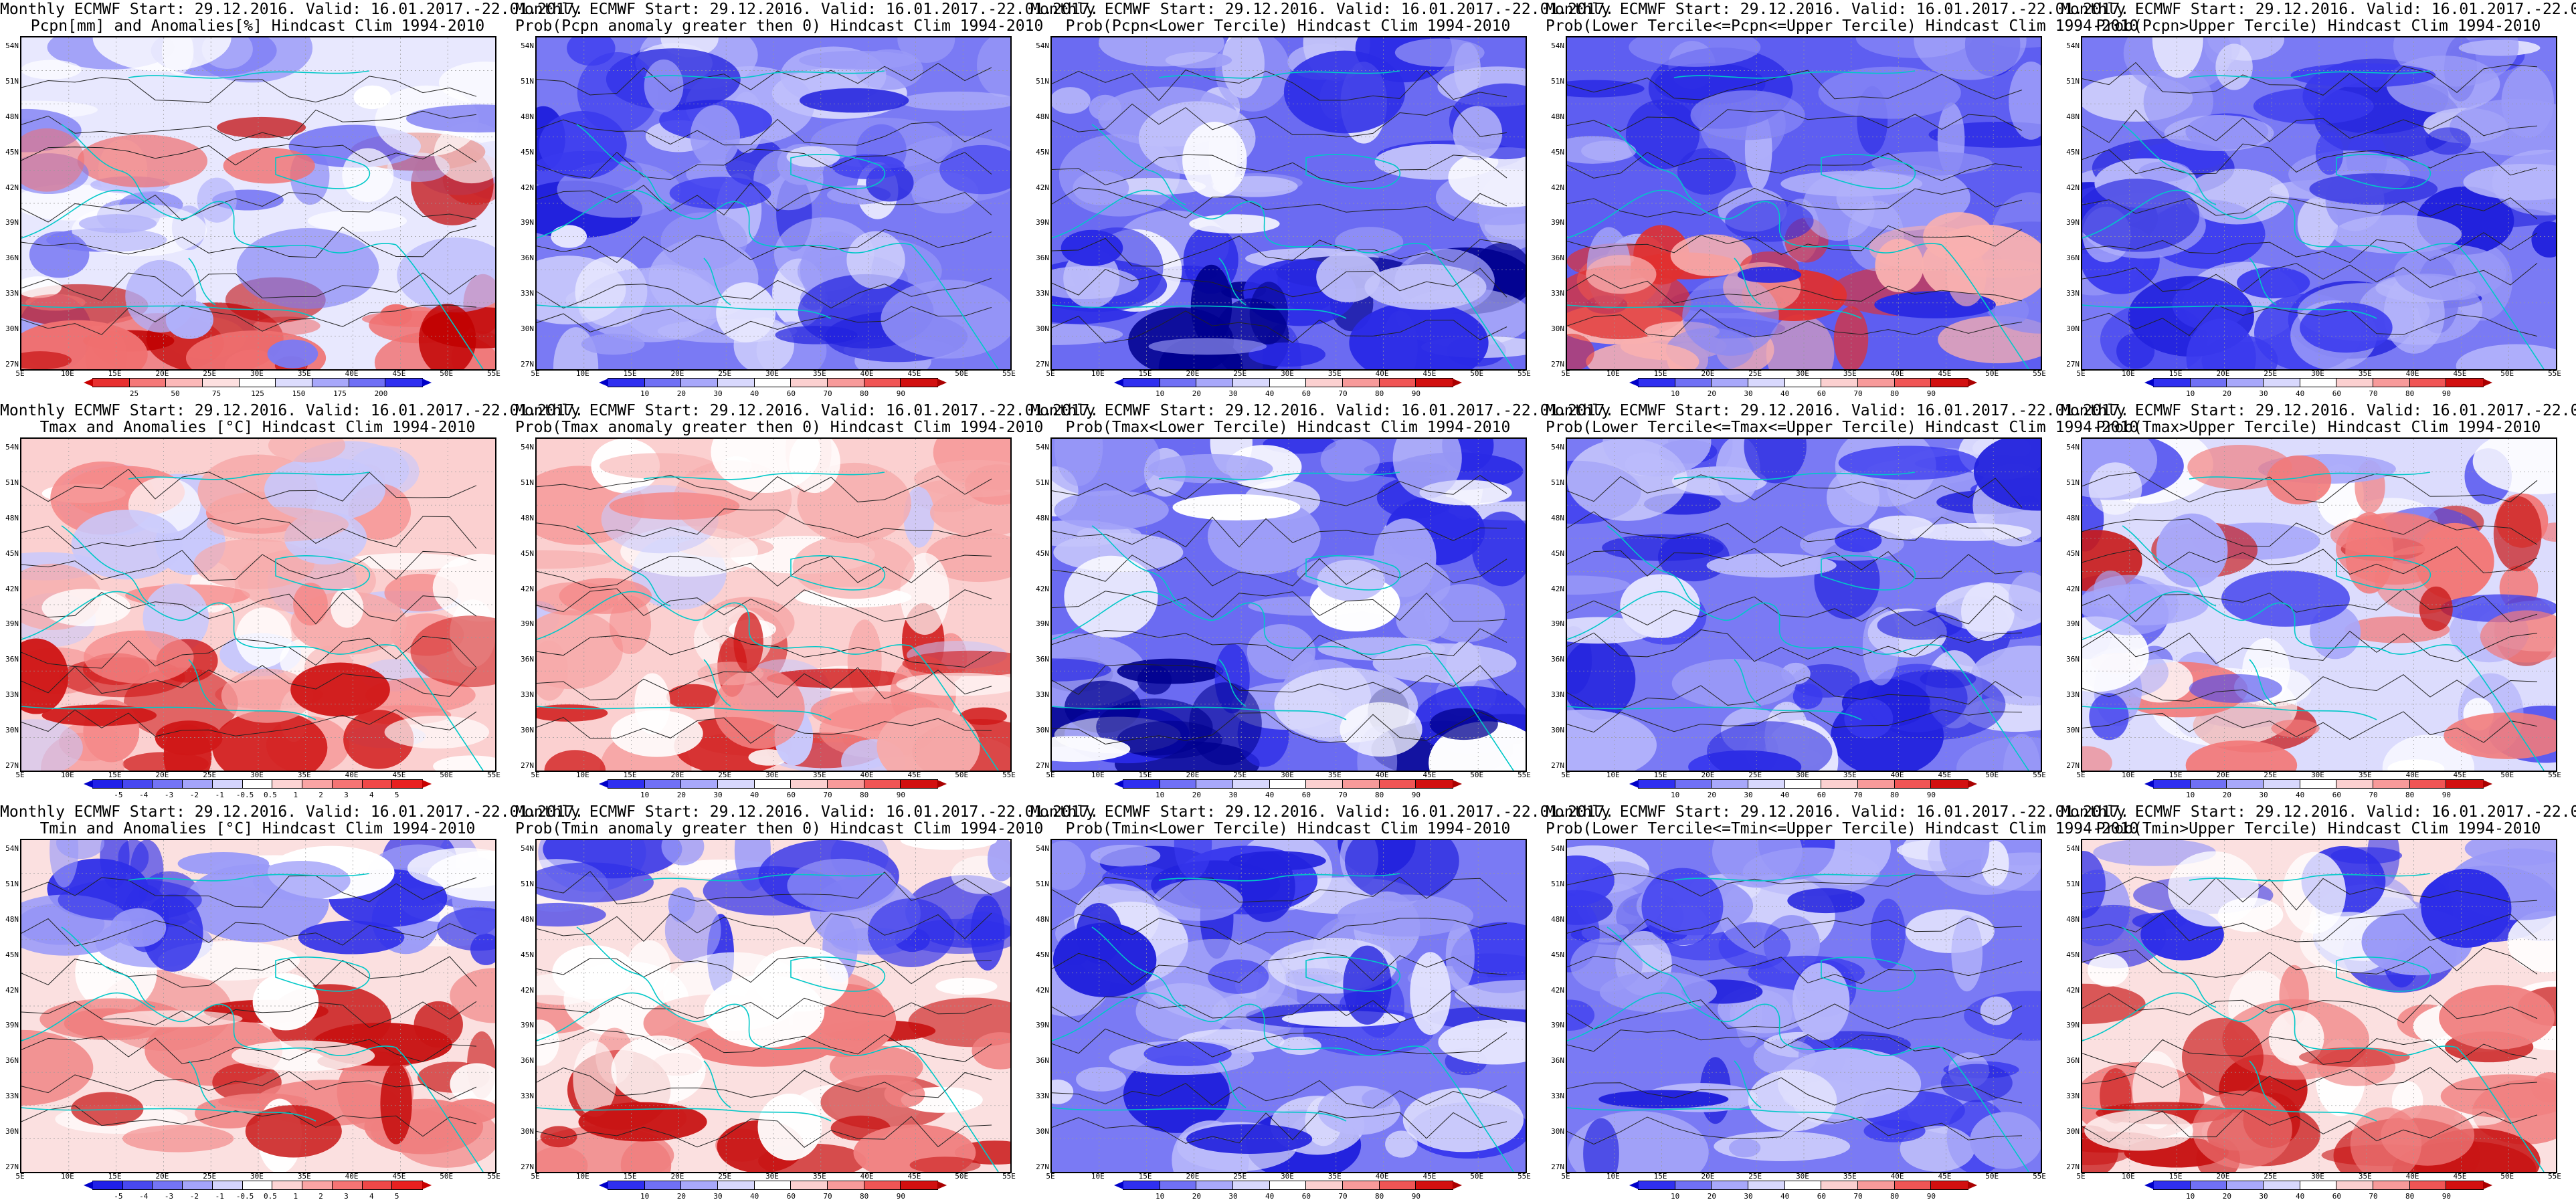 The height and width of the screenshot is (1204, 2576). Describe the element at coordinates (346, 795) in the screenshot. I see `colorbar-tick-label: 3` at that location.